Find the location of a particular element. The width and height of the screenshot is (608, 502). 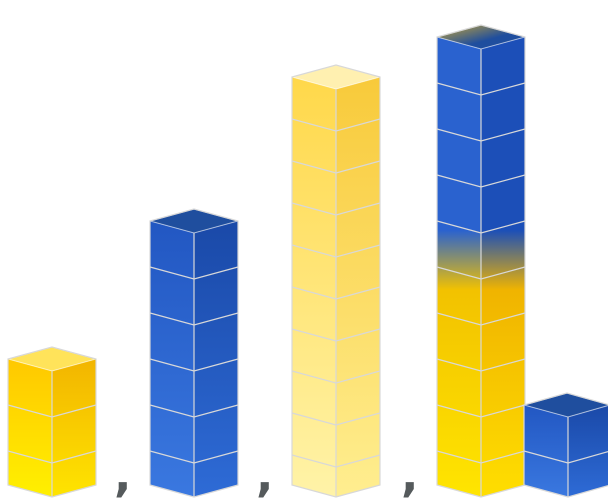

blue-stack-6-side-face is located at coordinates (216, 359).